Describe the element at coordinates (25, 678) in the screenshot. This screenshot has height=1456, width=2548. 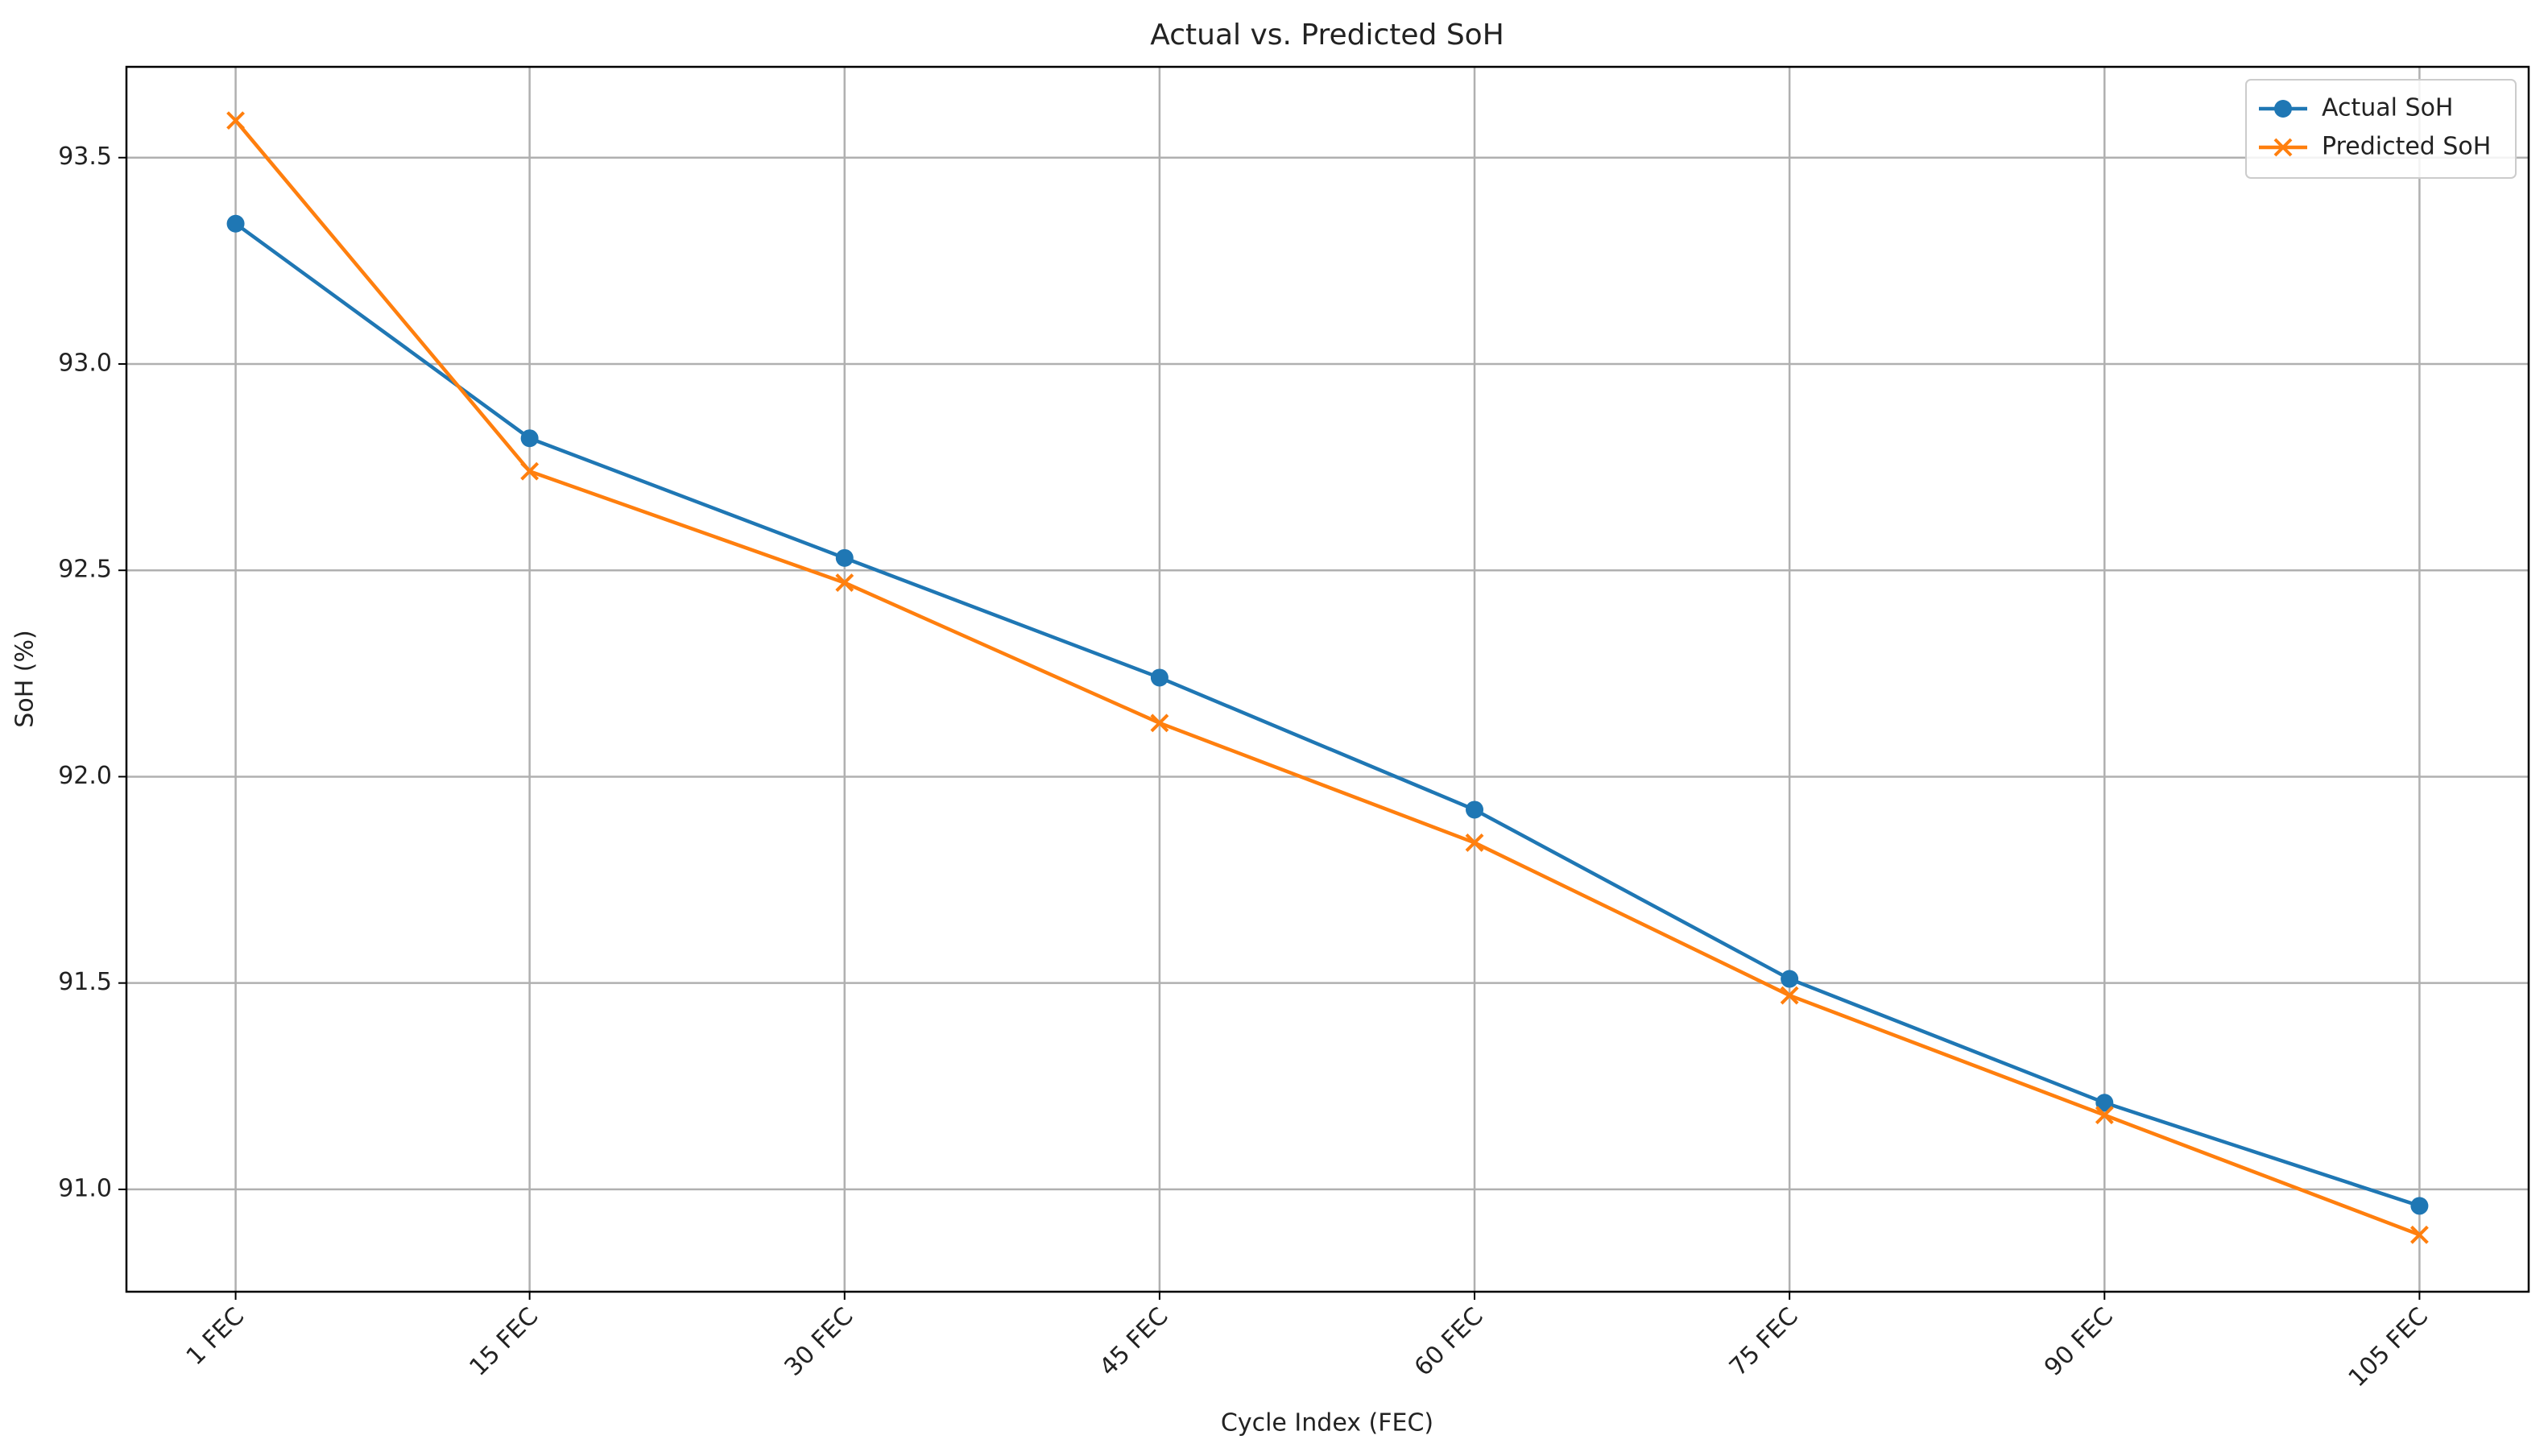
I see `y-axis-label: SoH (%)` at that location.